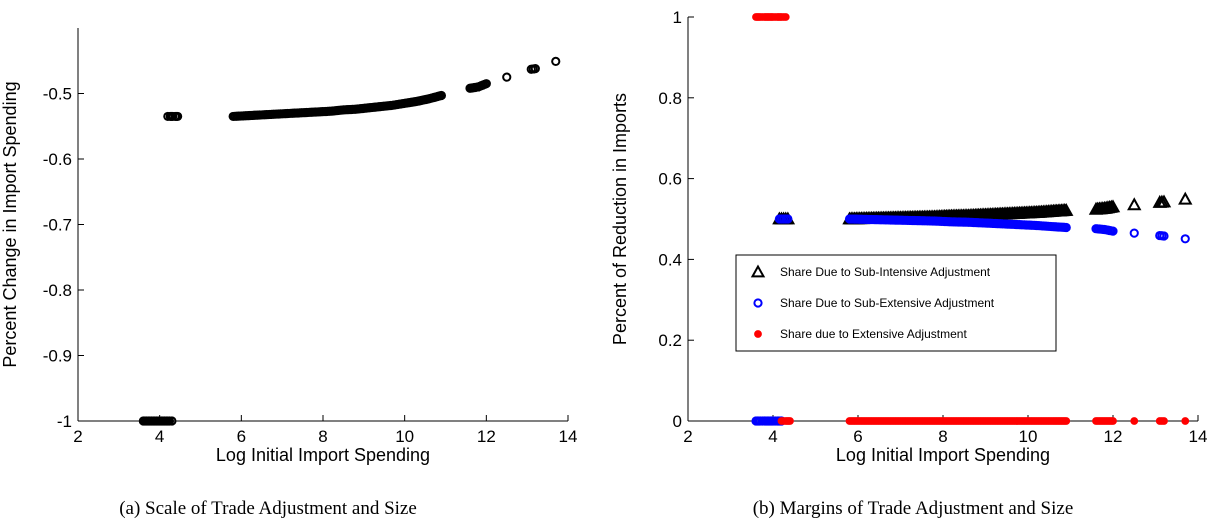 This screenshot has width=1225, height=525. I want to click on chartB-y-tick-label: 0.8, so click(670, 98).